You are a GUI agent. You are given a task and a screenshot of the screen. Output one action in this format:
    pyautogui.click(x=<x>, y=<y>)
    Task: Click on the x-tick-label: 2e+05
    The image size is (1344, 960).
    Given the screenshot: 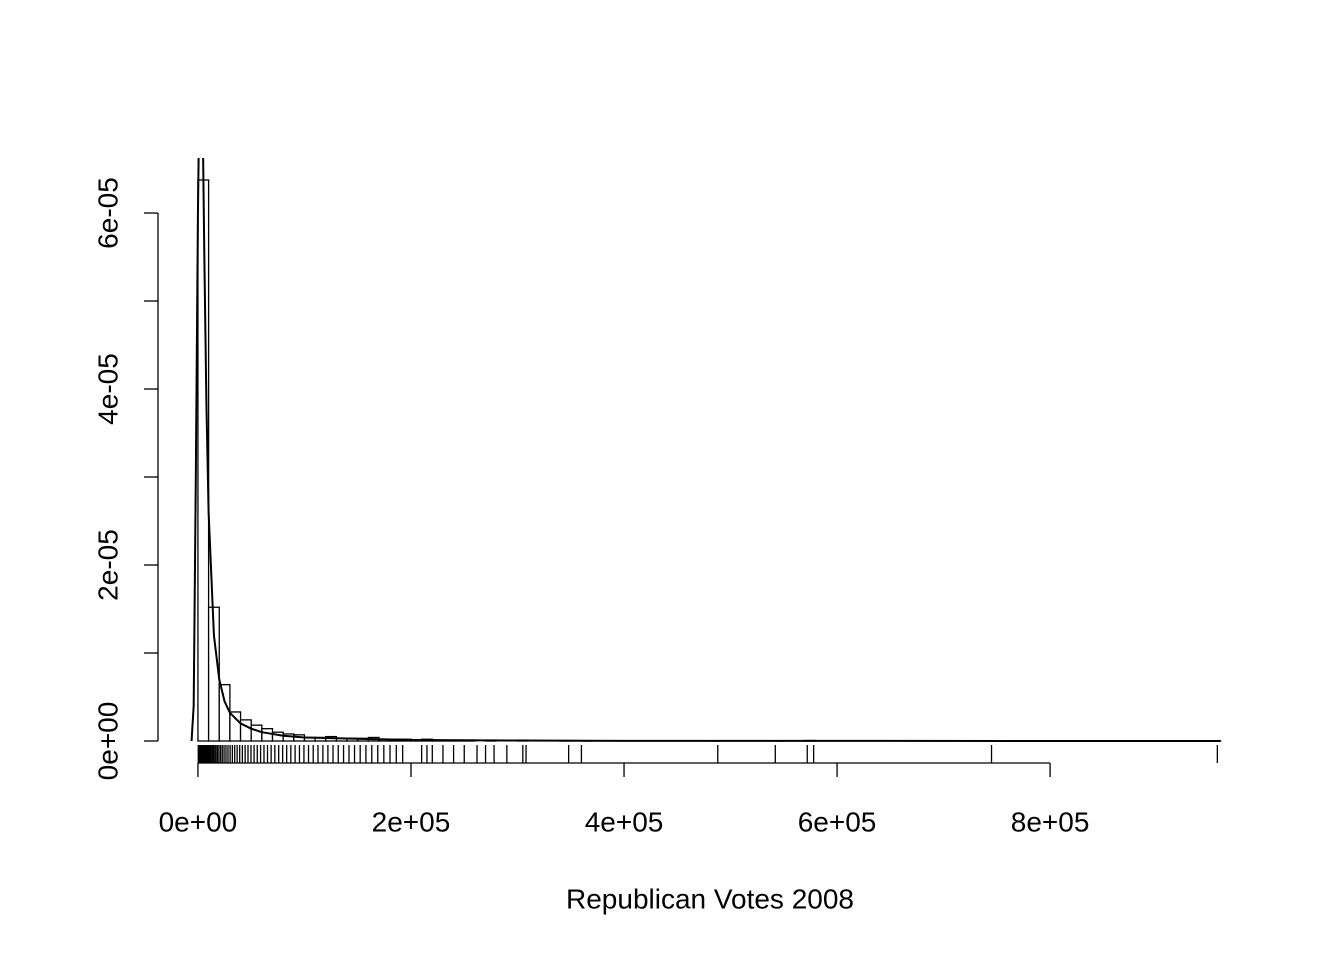 What is the action you would take?
    pyautogui.click(x=411, y=821)
    